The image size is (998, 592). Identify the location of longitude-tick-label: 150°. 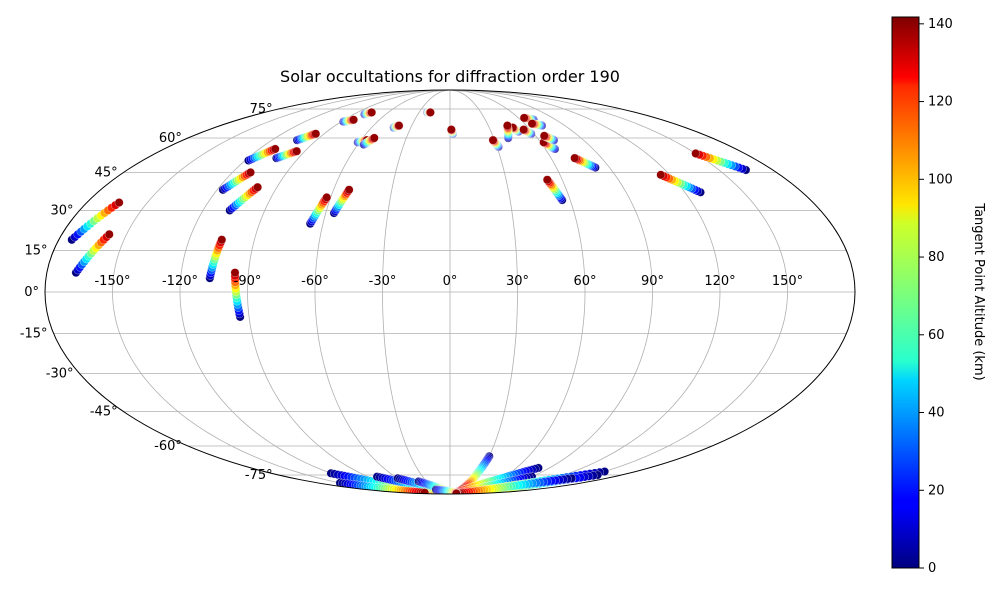
(787, 281).